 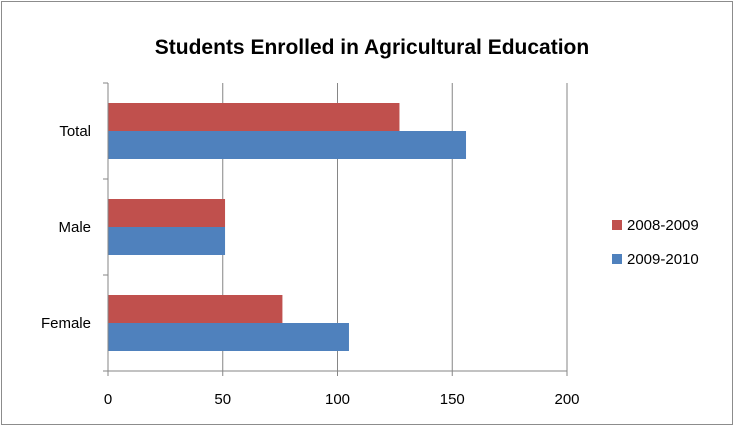 I want to click on y-category-label: Total, so click(x=75, y=131).